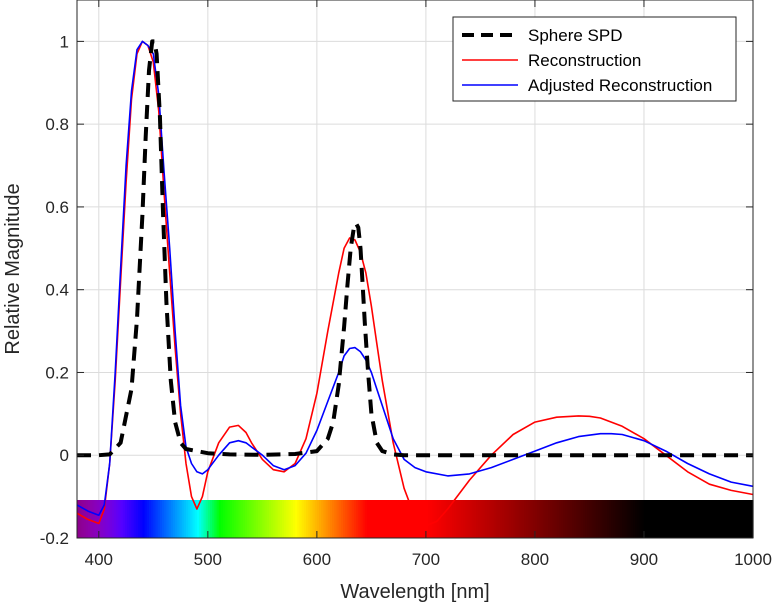  What do you see at coordinates (415, 519) in the screenshot?
I see `spectrum-bar` at bounding box center [415, 519].